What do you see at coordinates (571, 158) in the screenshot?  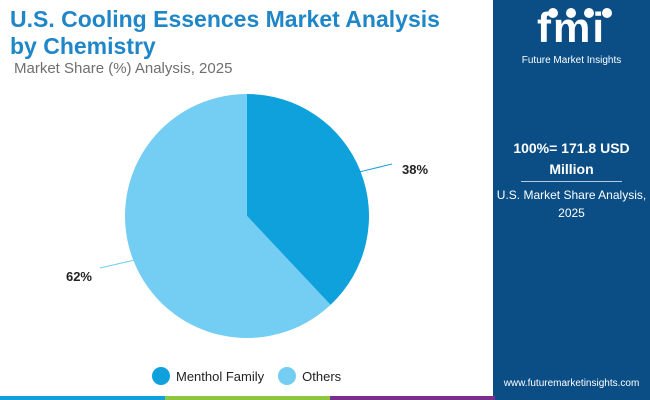 I see `market-total: 100%= 171.8 USD Million` at bounding box center [571, 158].